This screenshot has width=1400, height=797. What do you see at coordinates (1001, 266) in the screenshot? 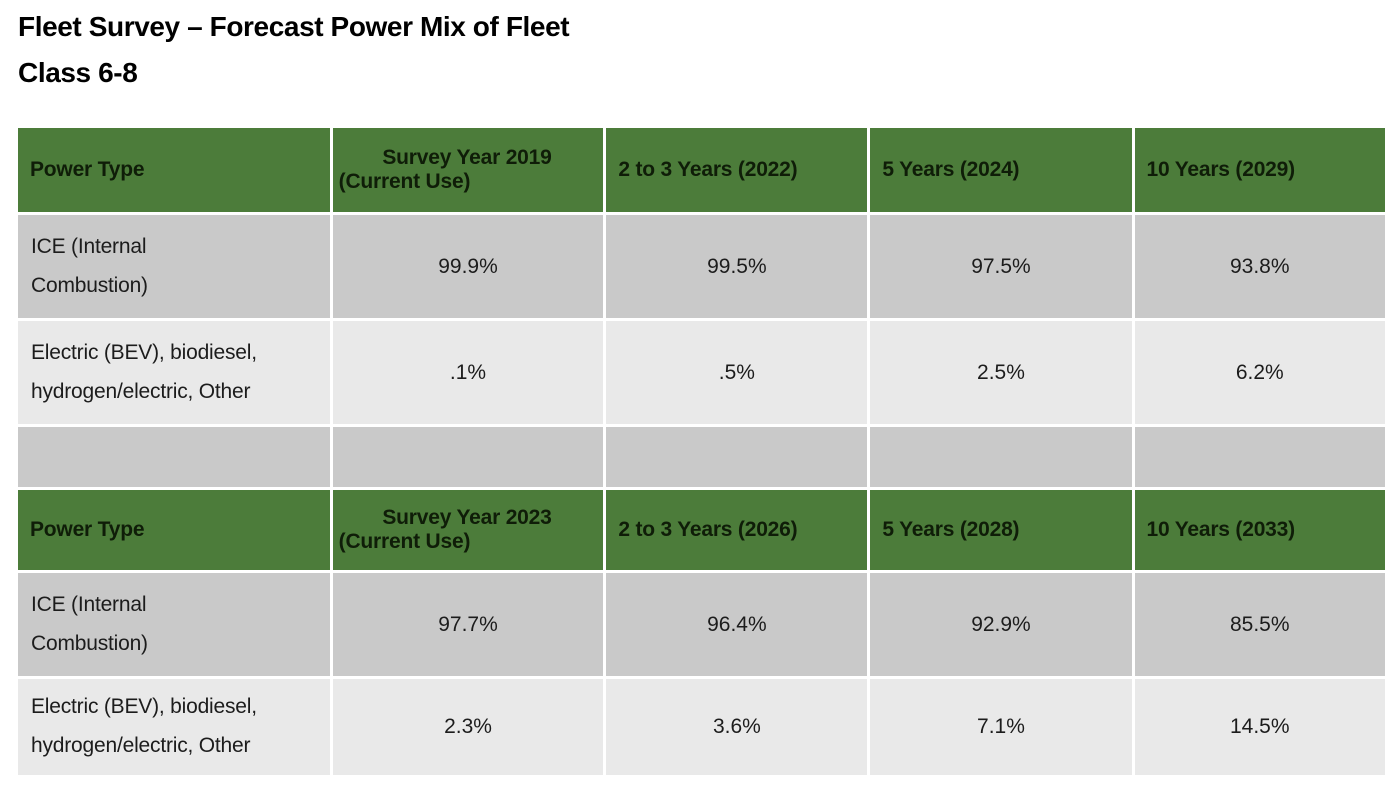
I see `t1-ice-value-2024: 97.5%` at bounding box center [1001, 266].